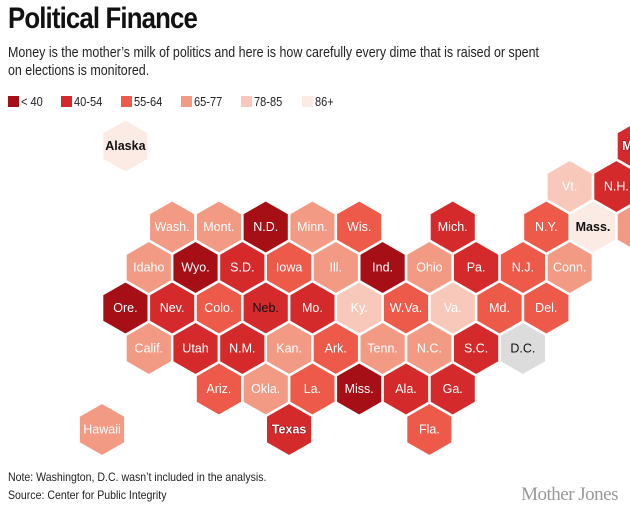 The image size is (630, 512). I want to click on state-label: S.D., so click(242, 268).